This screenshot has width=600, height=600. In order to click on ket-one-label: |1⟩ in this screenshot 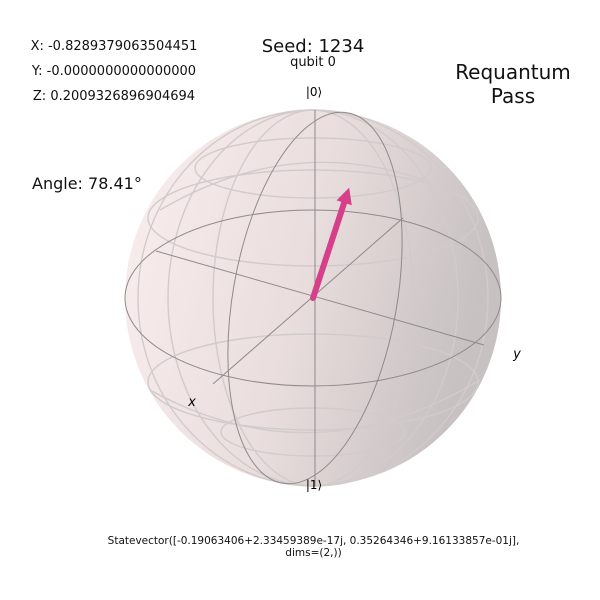, I will do `click(314, 485)`.